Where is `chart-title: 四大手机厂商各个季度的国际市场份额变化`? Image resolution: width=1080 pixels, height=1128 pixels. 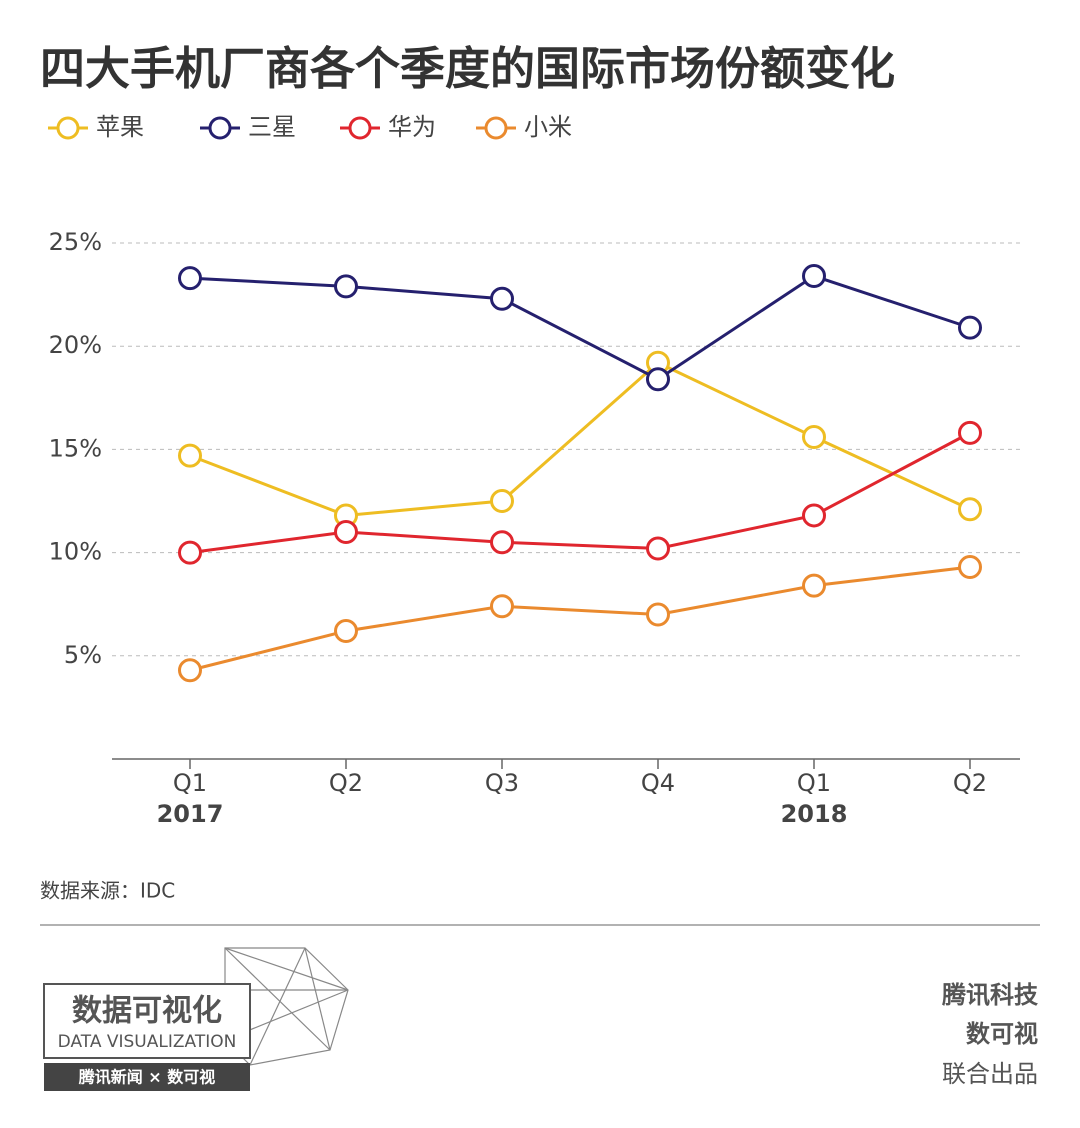 chart-title: 四大手机厂商各个季度的国际市场份额变化 is located at coordinates (467, 68).